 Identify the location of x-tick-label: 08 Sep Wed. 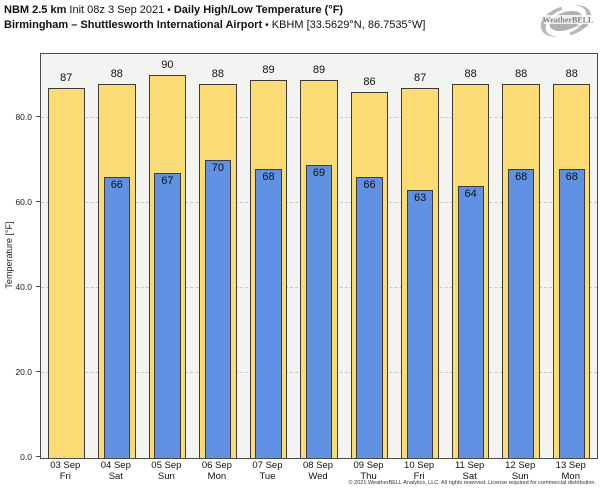
(318, 471).